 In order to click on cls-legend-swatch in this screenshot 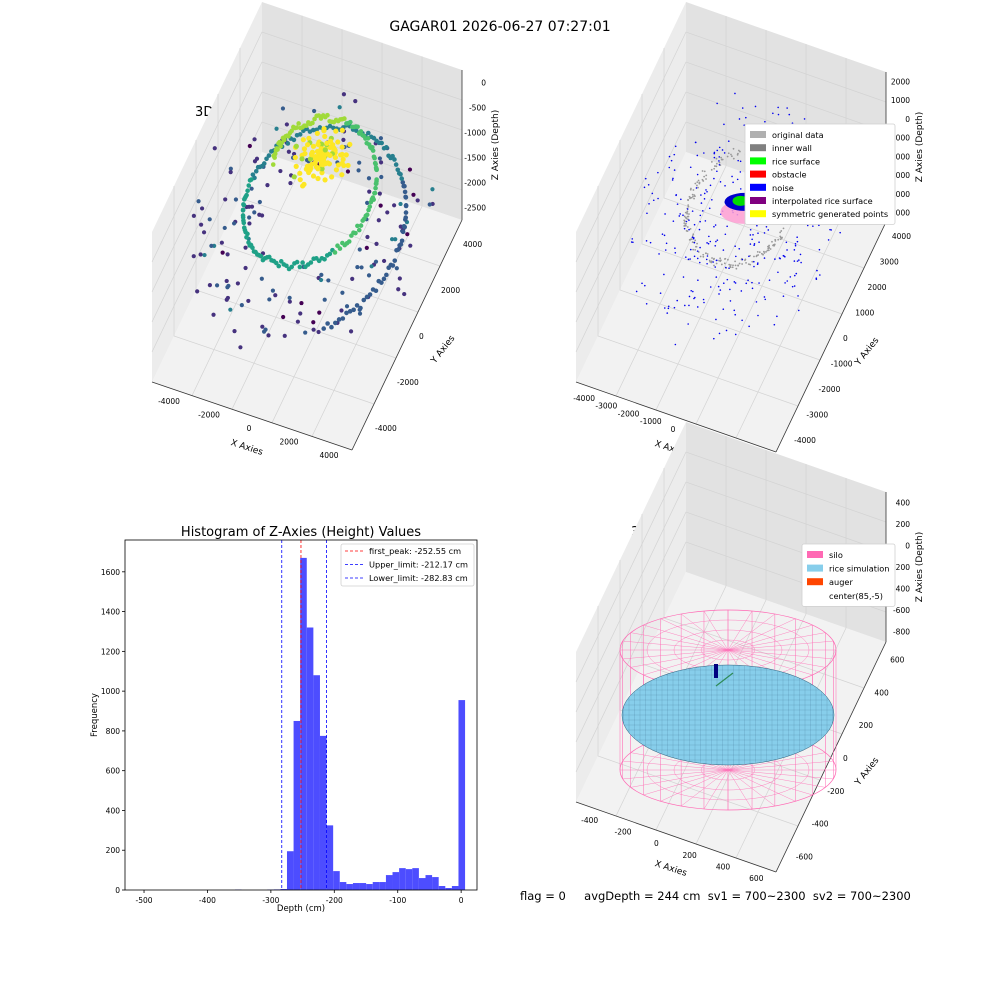, I will do `click(758, 161)`.